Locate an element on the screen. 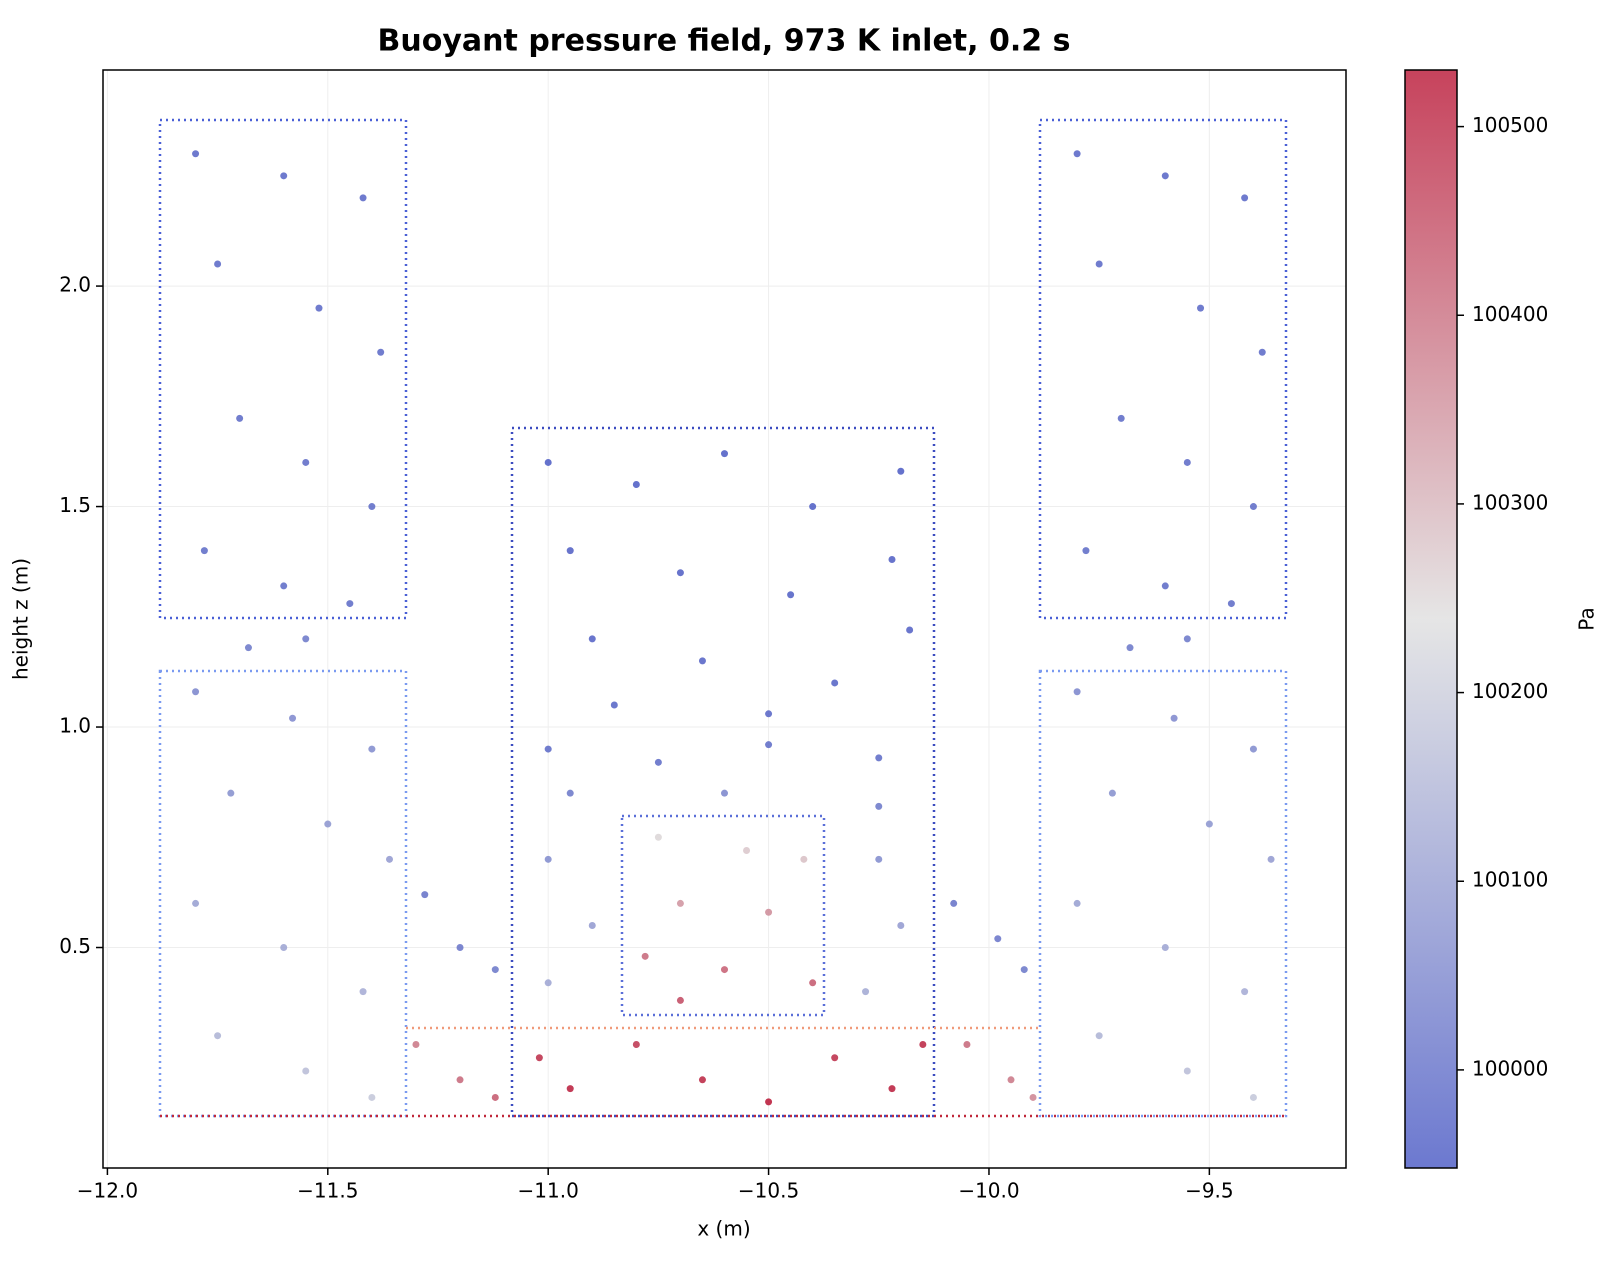 The height and width of the screenshot is (1264, 1620). y-axis-label: height z (m) is located at coordinates (21, 619).